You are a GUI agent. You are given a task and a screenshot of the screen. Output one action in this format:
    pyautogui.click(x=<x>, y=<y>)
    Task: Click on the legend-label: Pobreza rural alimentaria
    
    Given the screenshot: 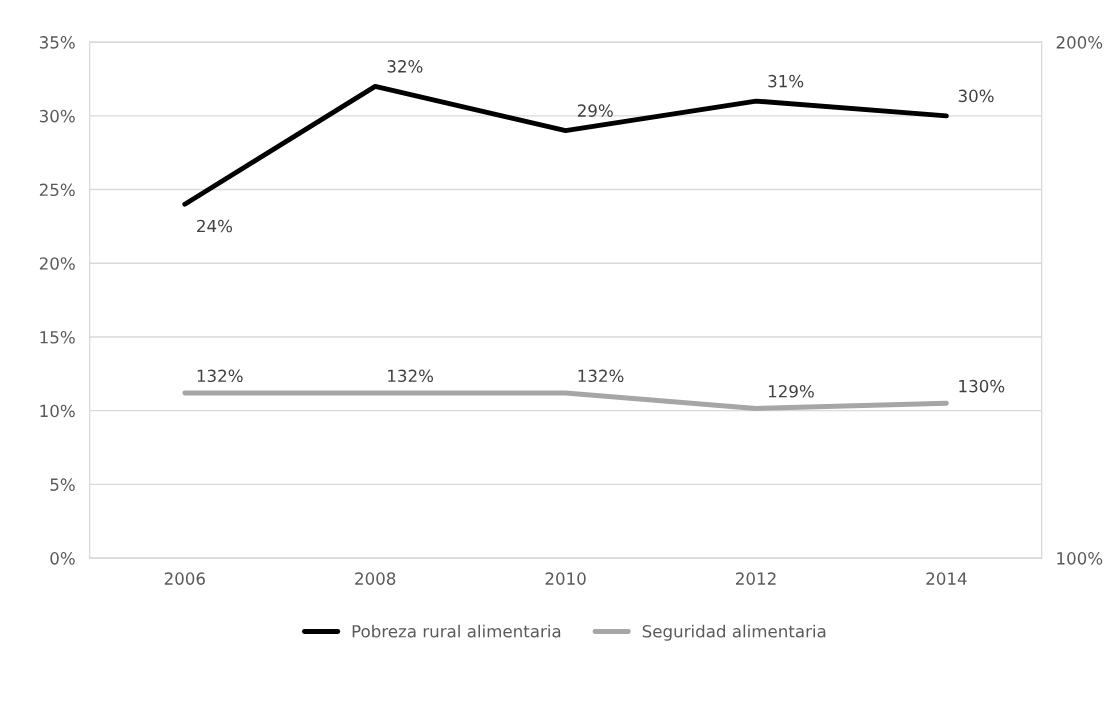 What is the action you would take?
    pyautogui.click(x=456, y=631)
    